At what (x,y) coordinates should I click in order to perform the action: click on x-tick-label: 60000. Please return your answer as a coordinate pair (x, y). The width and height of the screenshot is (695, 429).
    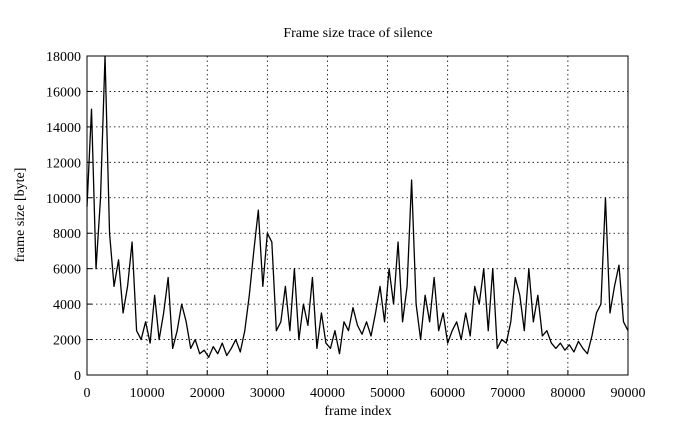
    Looking at the image, I should click on (447, 393).